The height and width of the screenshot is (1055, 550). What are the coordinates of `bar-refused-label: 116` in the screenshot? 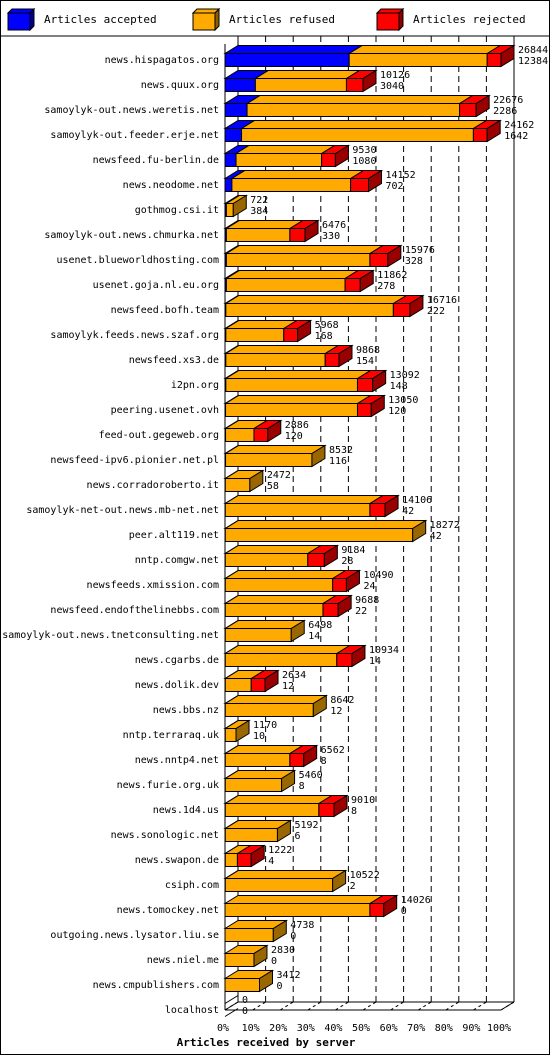 It's located at (338, 461).